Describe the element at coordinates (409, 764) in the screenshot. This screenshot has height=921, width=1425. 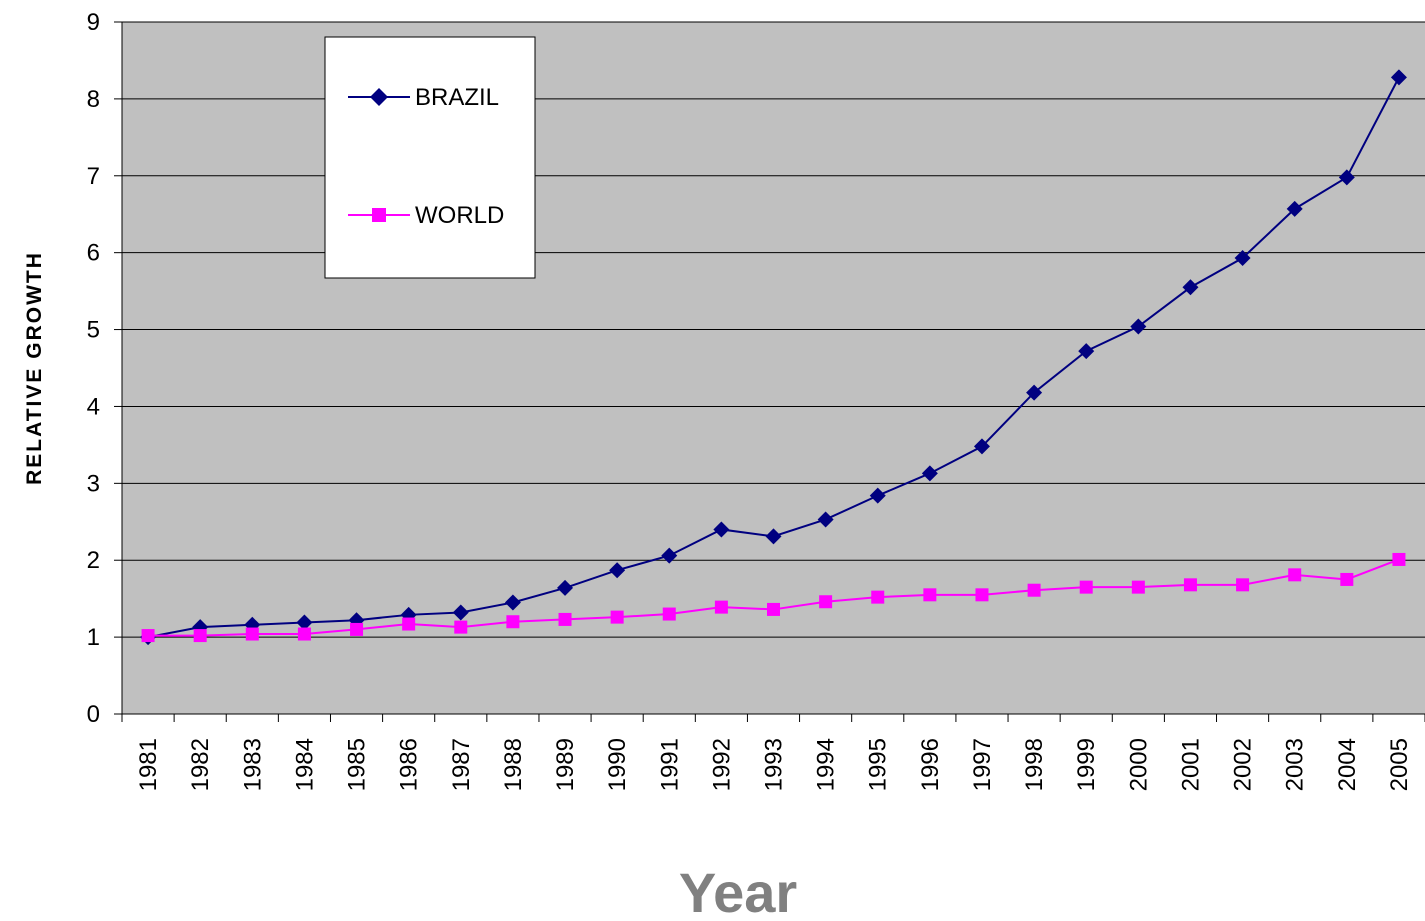
I see `x-tick-label-1986: 1986` at that location.